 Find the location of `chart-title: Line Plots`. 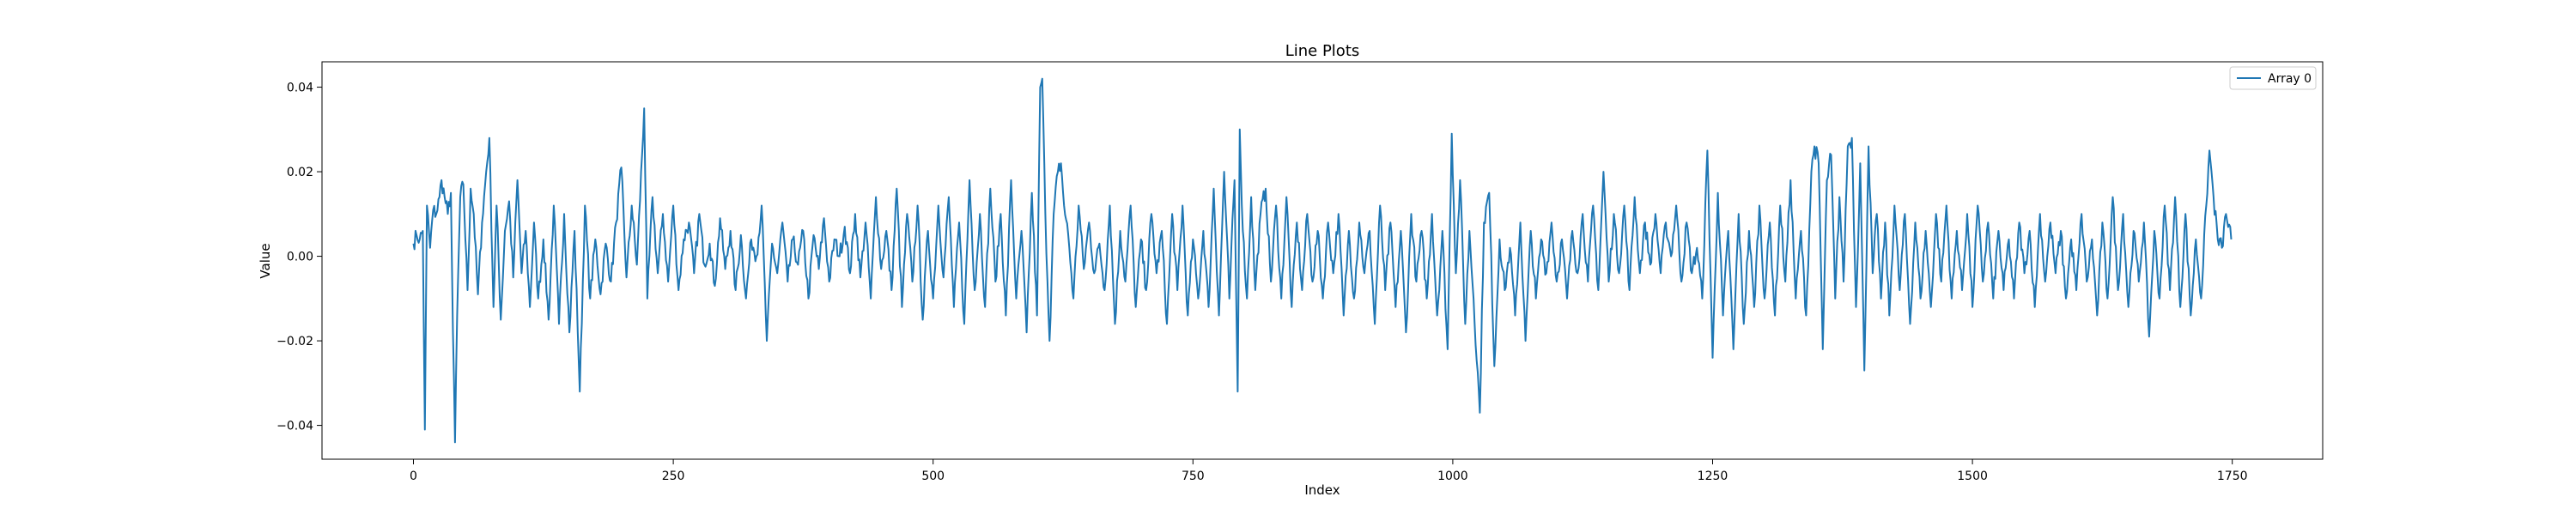

chart-title: Line Plots is located at coordinates (1323, 51).